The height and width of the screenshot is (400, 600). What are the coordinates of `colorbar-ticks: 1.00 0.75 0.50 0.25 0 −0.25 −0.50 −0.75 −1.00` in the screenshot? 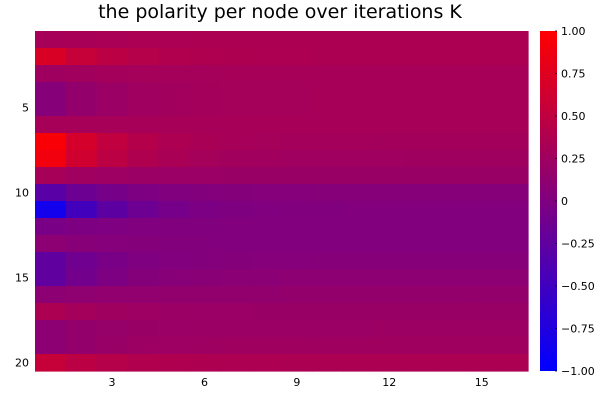 It's located at (575, 201).